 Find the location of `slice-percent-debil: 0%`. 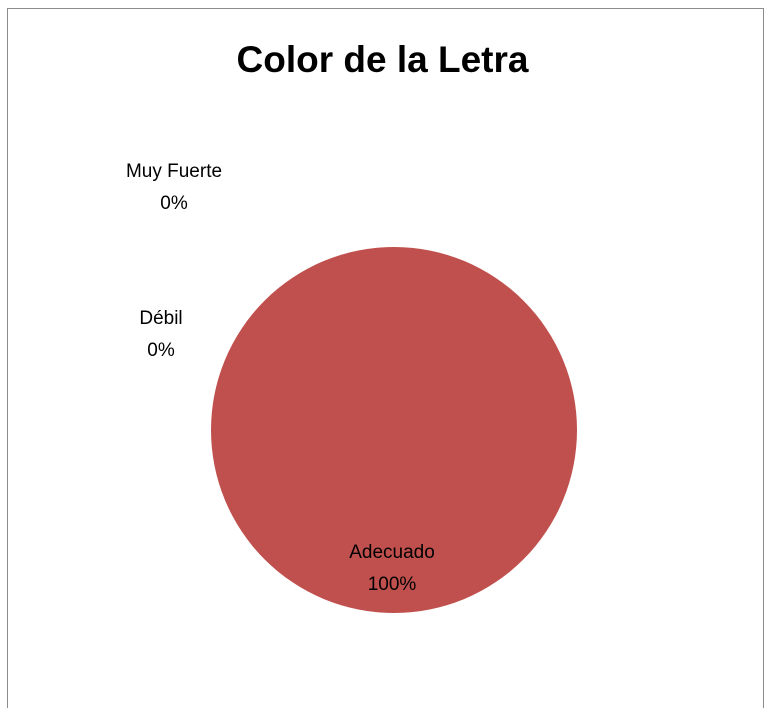

slice-percent-debil: 0% is located at coordinates (161, 350).